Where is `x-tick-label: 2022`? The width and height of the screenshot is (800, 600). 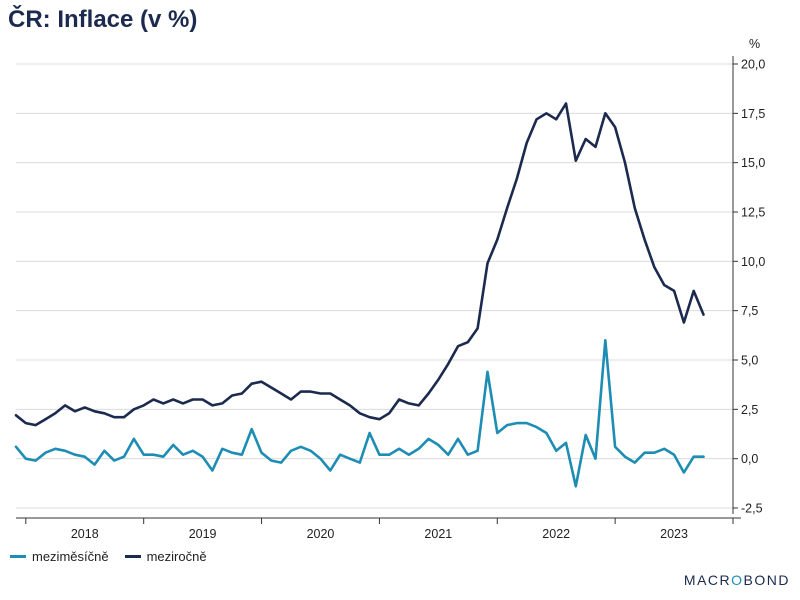 x-tick-label: 2022 is located at coordinates (556, 534).